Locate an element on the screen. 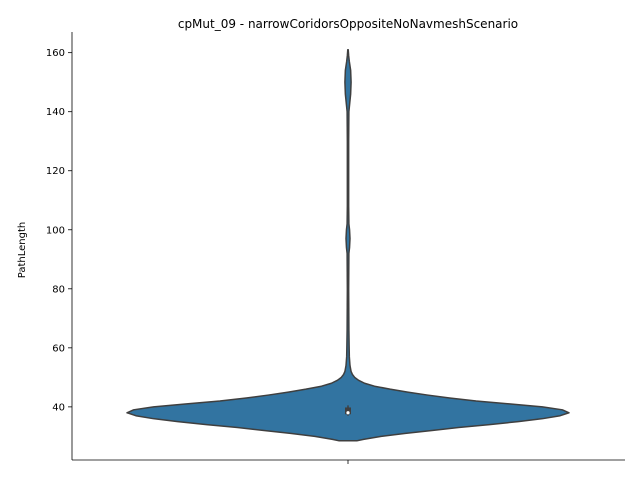 Image resolution: width=640 pixels, height=480 pixels. y-axis-ticks: 40 60 80 100 120 140 160 is located at coordinates (59, 230).